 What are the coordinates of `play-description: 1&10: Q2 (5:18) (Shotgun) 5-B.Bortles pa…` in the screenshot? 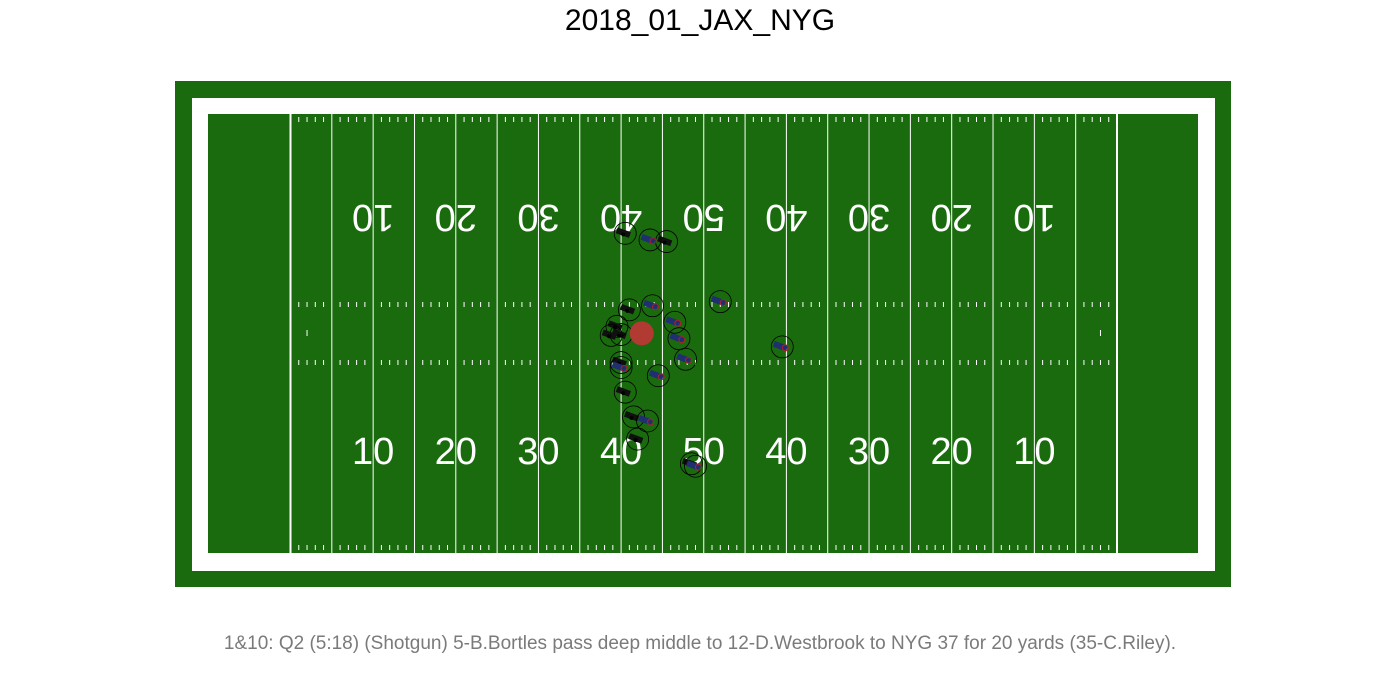 It's located at (700, 643).